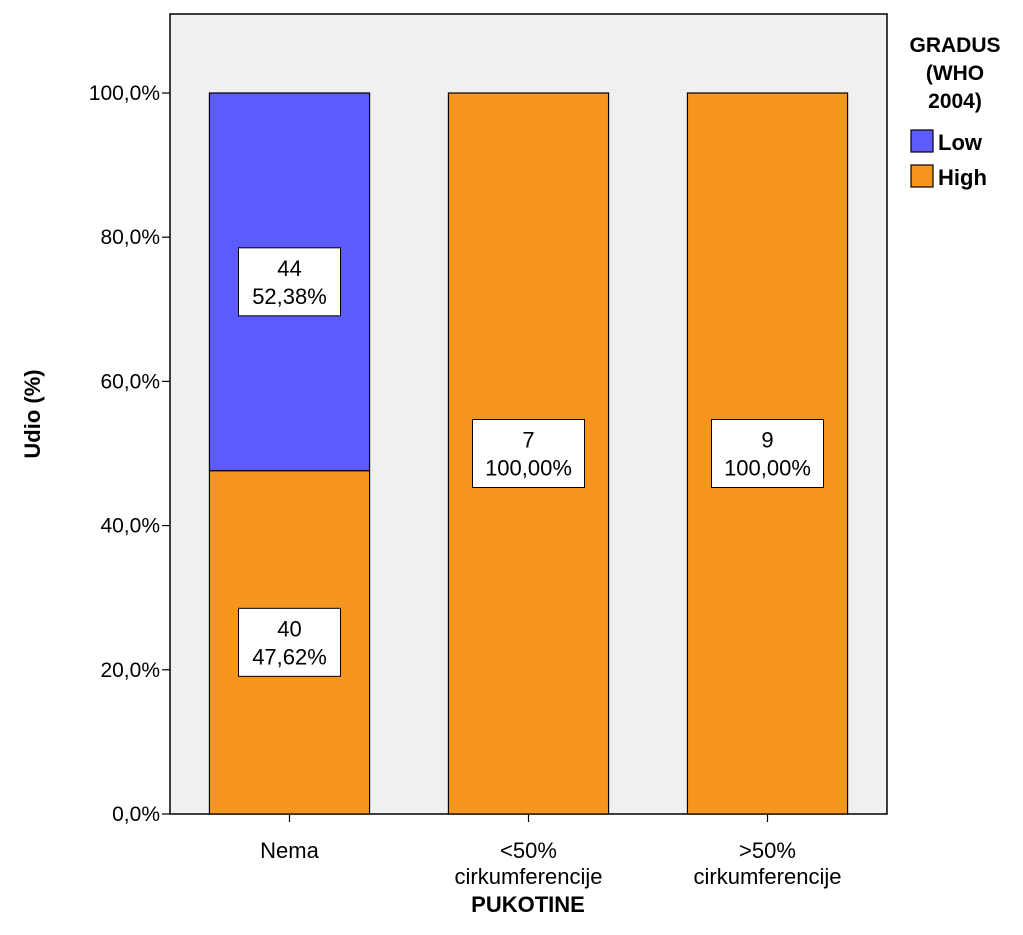  Describe the element at coordinates (124, 93) in the screenshot. I see `y-tick-label-5: 100,0%` at that location.